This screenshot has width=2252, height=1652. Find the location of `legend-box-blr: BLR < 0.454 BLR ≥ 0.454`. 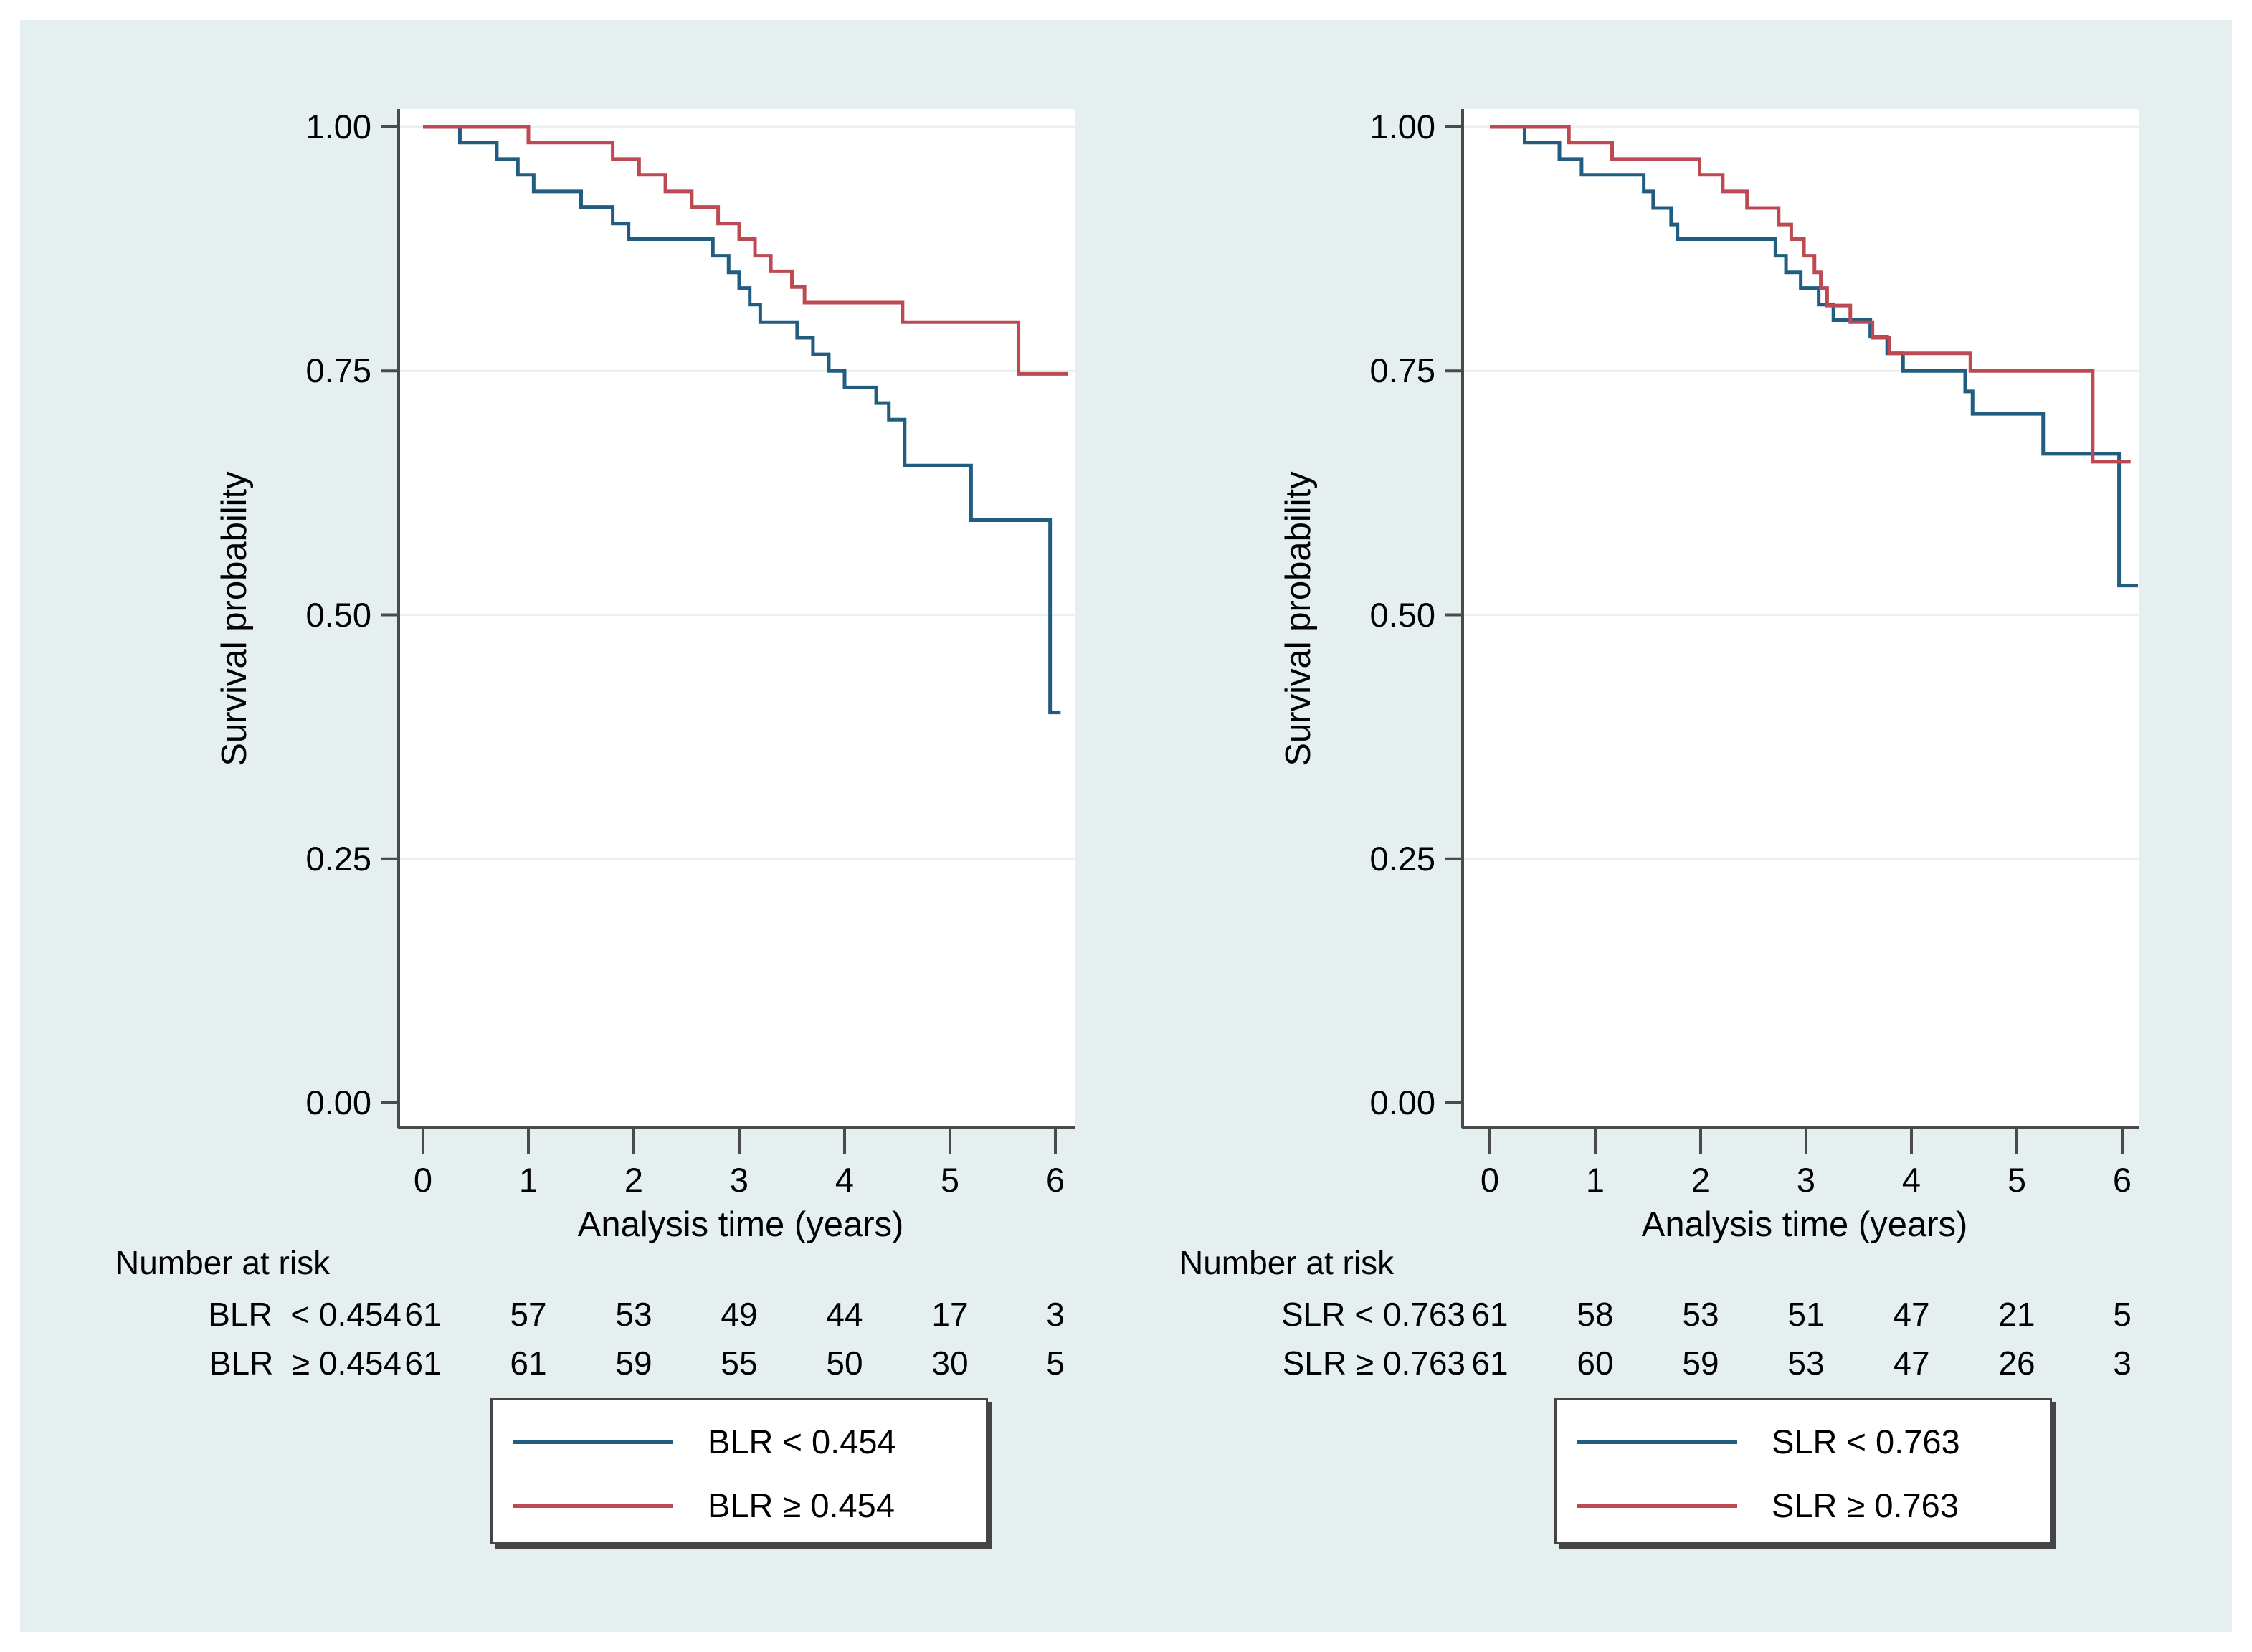

legend-box-blr: BLR < 0.454 BLR ≥ 0.454 is located at coordinates (739, 1471).